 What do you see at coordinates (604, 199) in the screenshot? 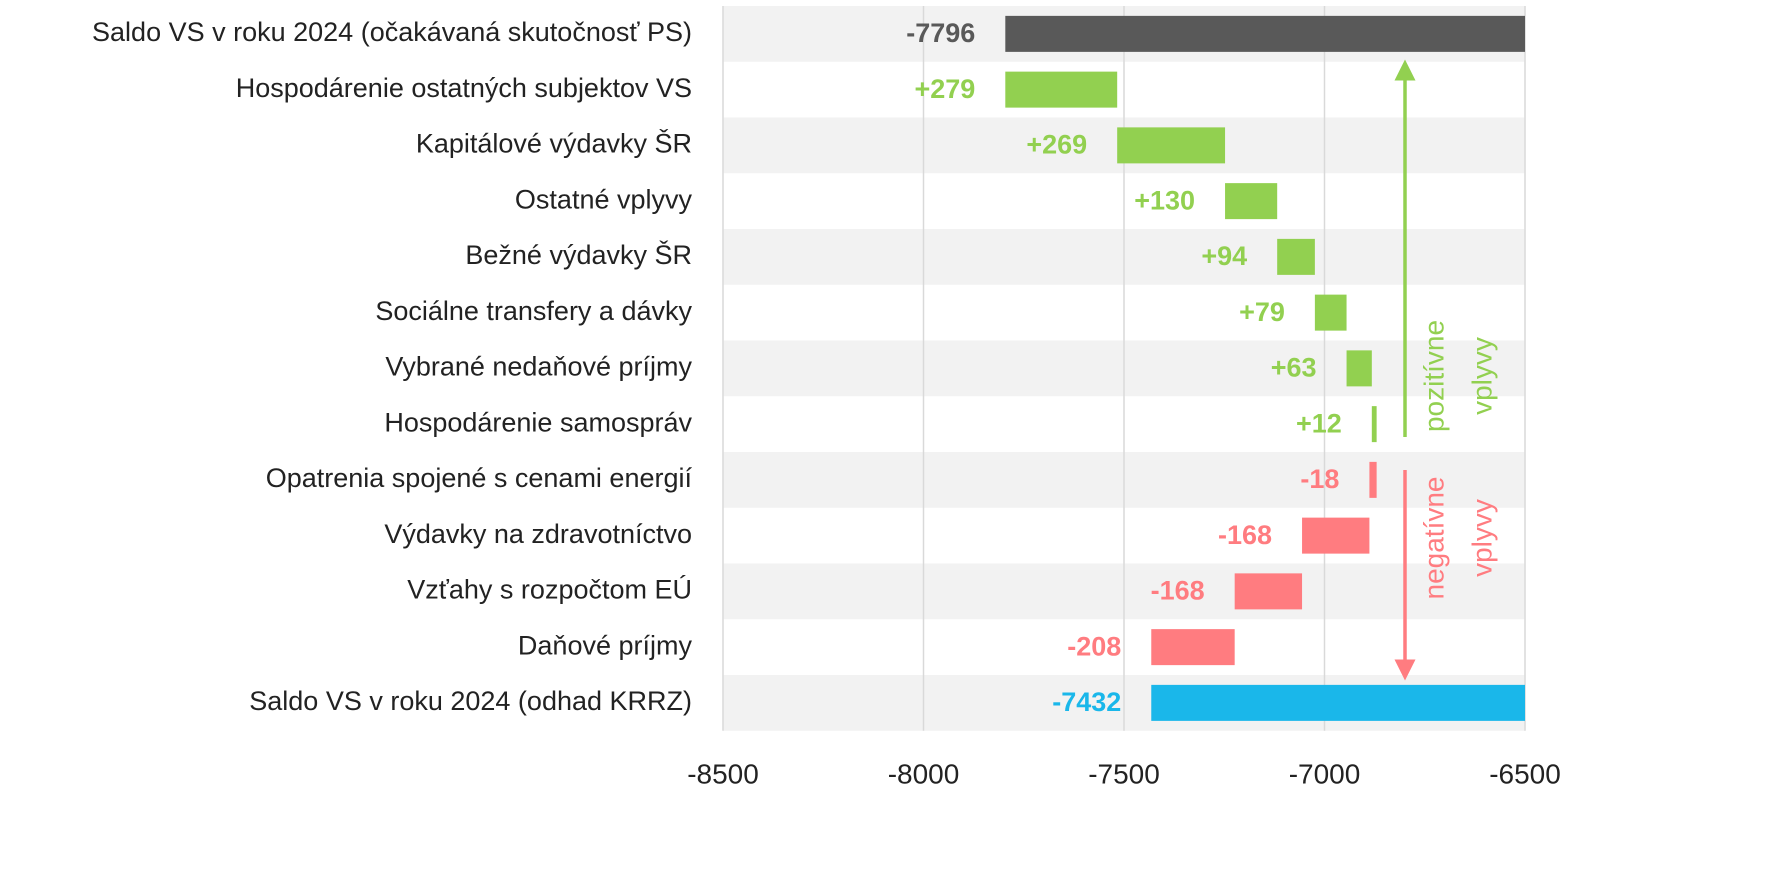
I see `category-label: Ostatné vplyvy` at bounding box center [604, 199].